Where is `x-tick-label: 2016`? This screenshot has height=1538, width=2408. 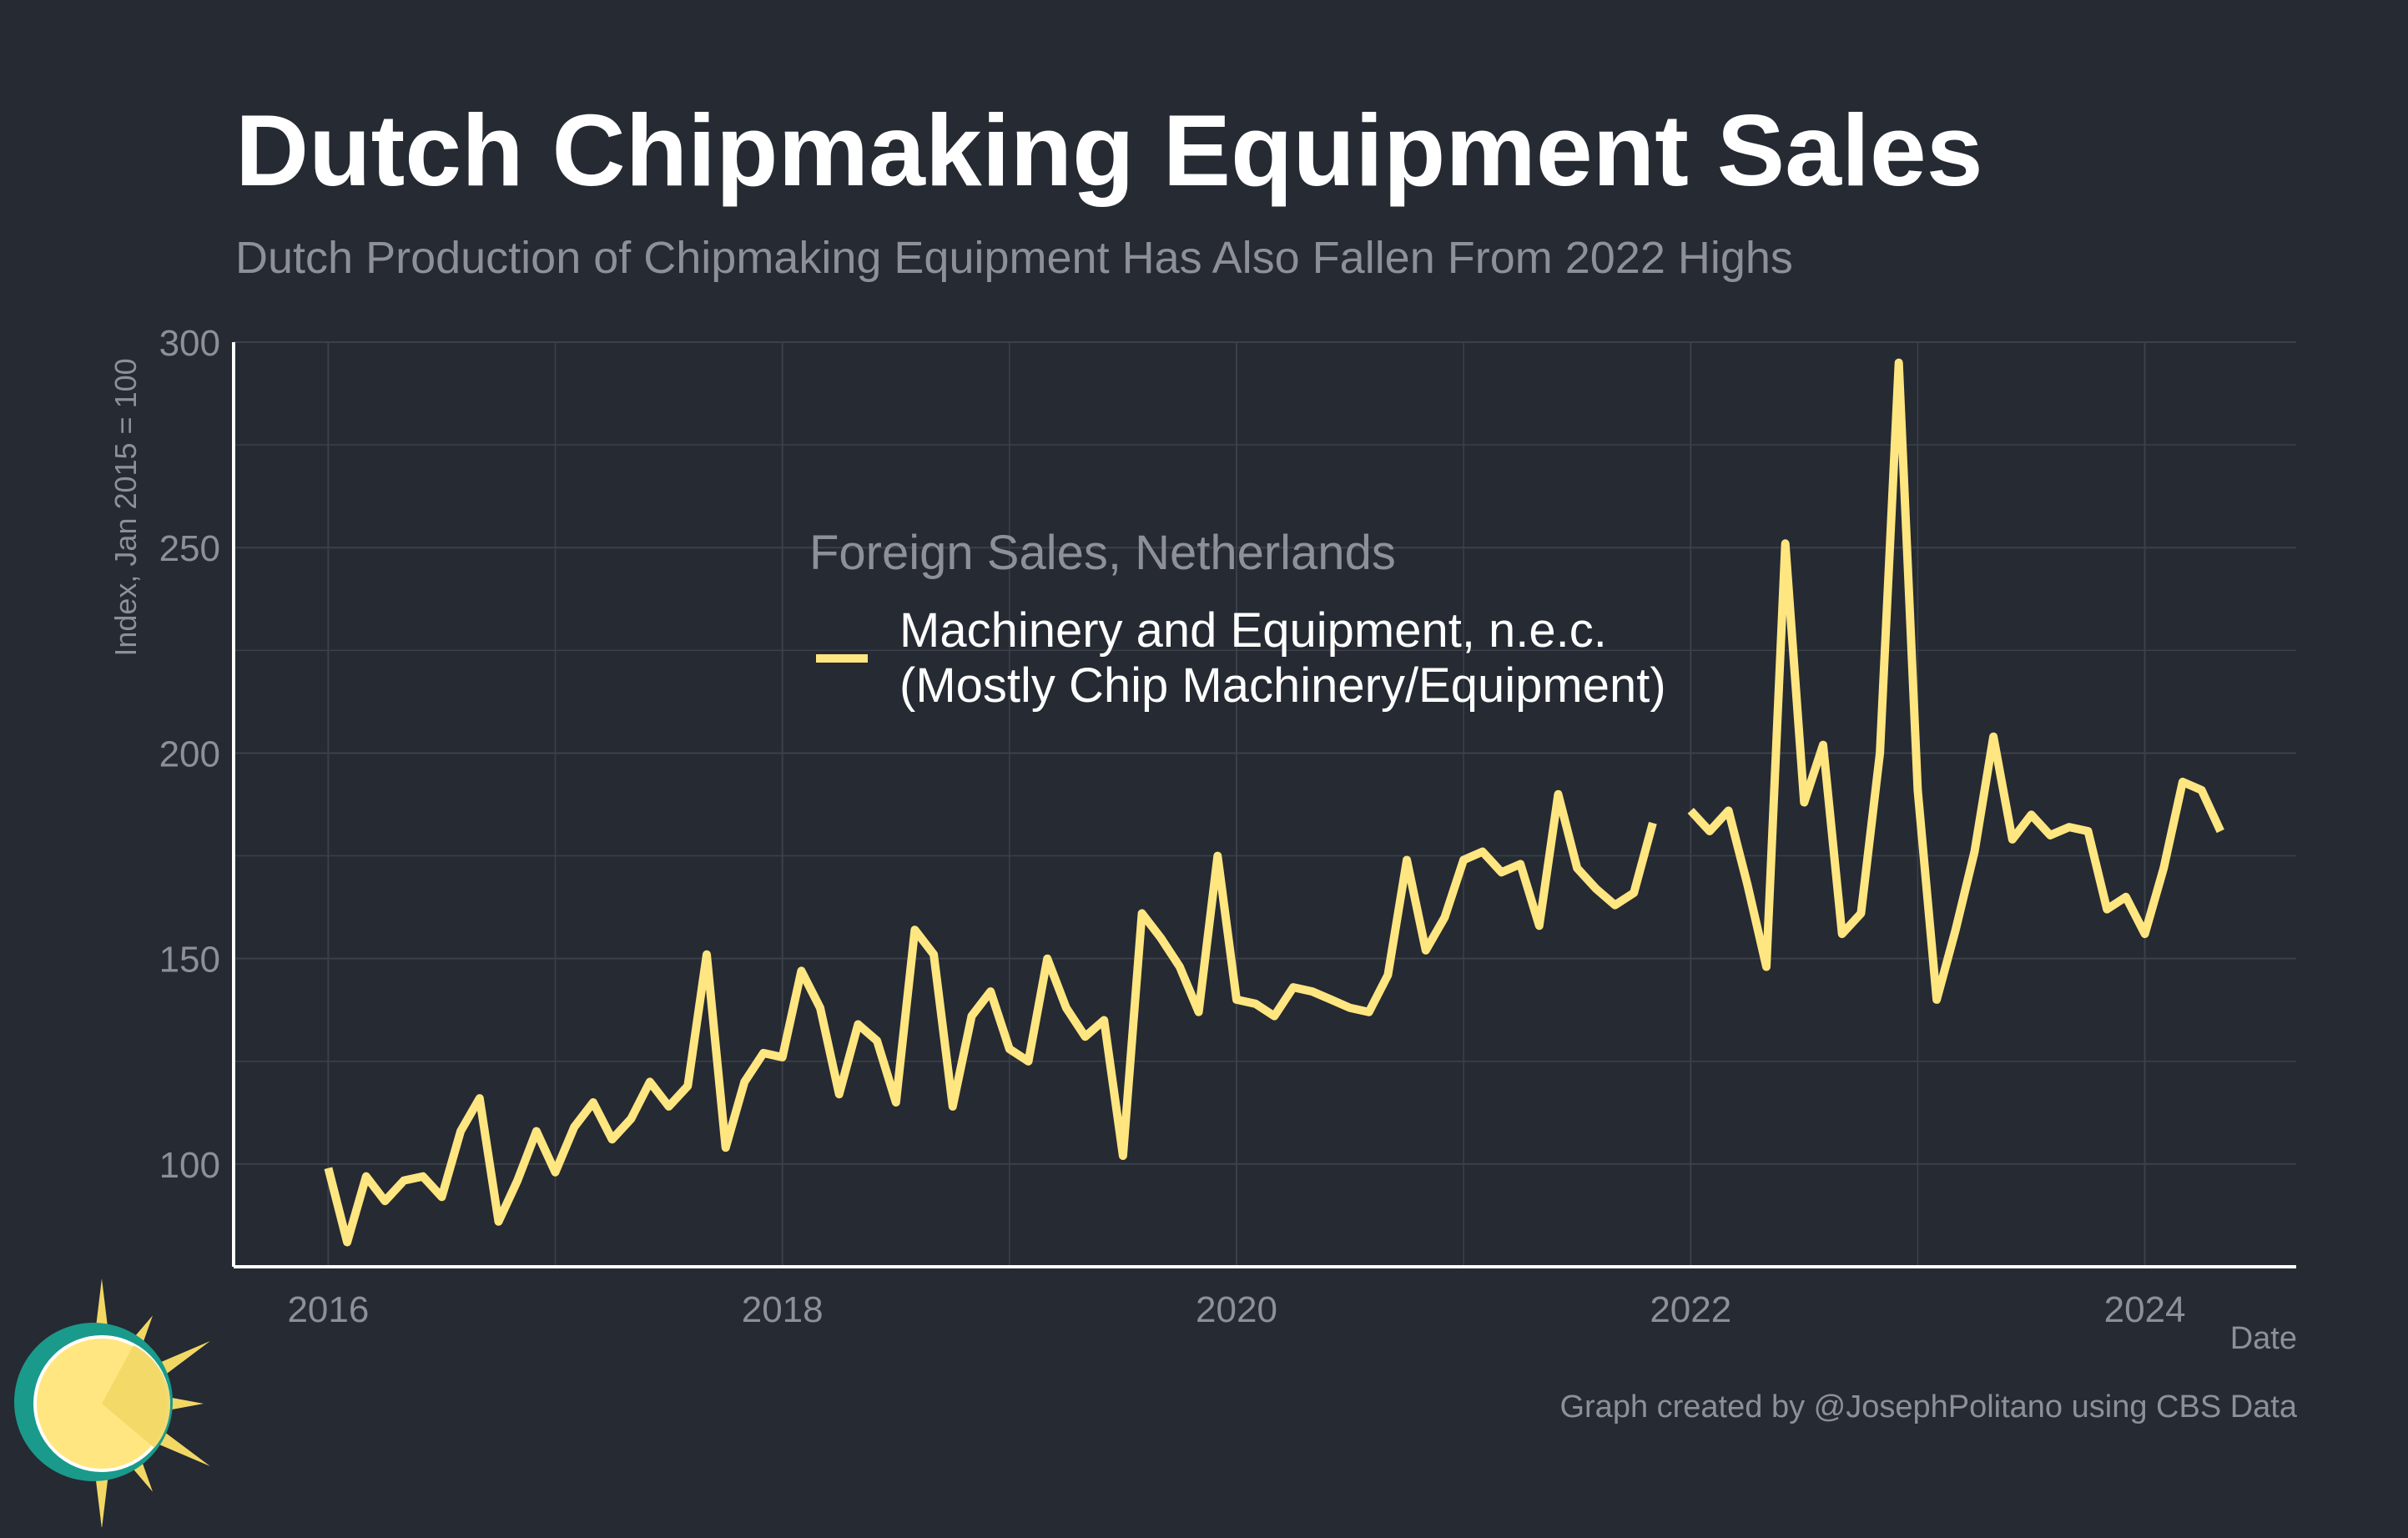
x-tick-label: 2016 is located at coordinates (328, 1309).